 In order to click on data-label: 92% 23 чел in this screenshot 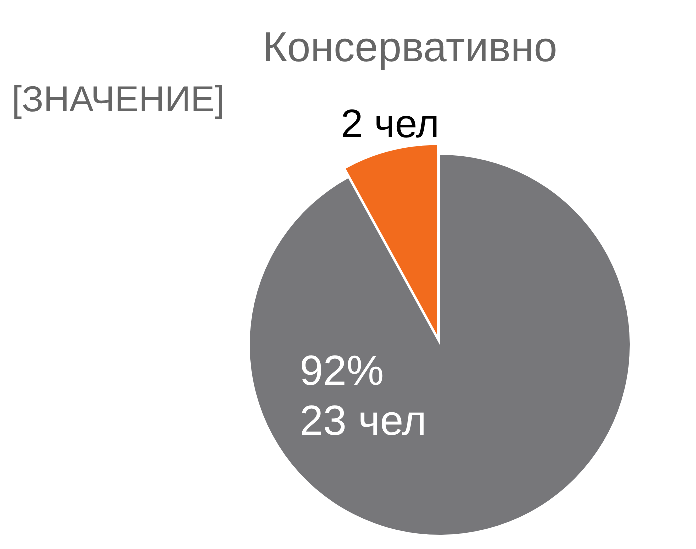, I will do `click(363, 395)`.